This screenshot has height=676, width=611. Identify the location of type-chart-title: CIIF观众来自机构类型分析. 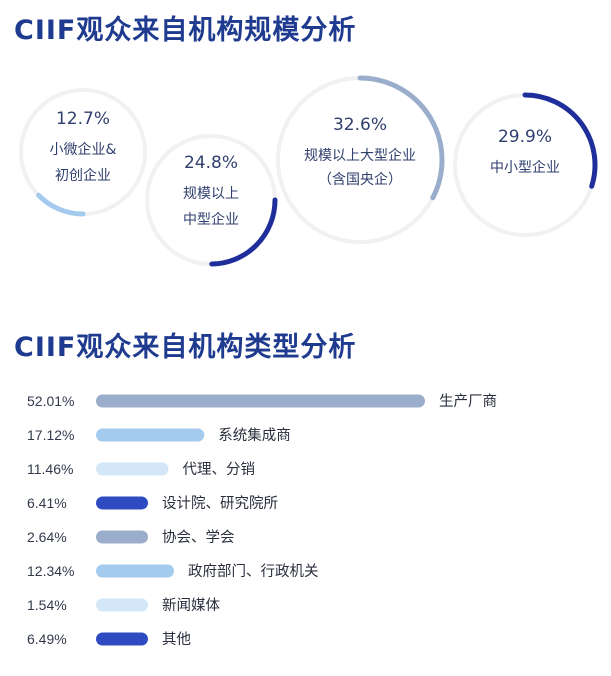
(185, 347).